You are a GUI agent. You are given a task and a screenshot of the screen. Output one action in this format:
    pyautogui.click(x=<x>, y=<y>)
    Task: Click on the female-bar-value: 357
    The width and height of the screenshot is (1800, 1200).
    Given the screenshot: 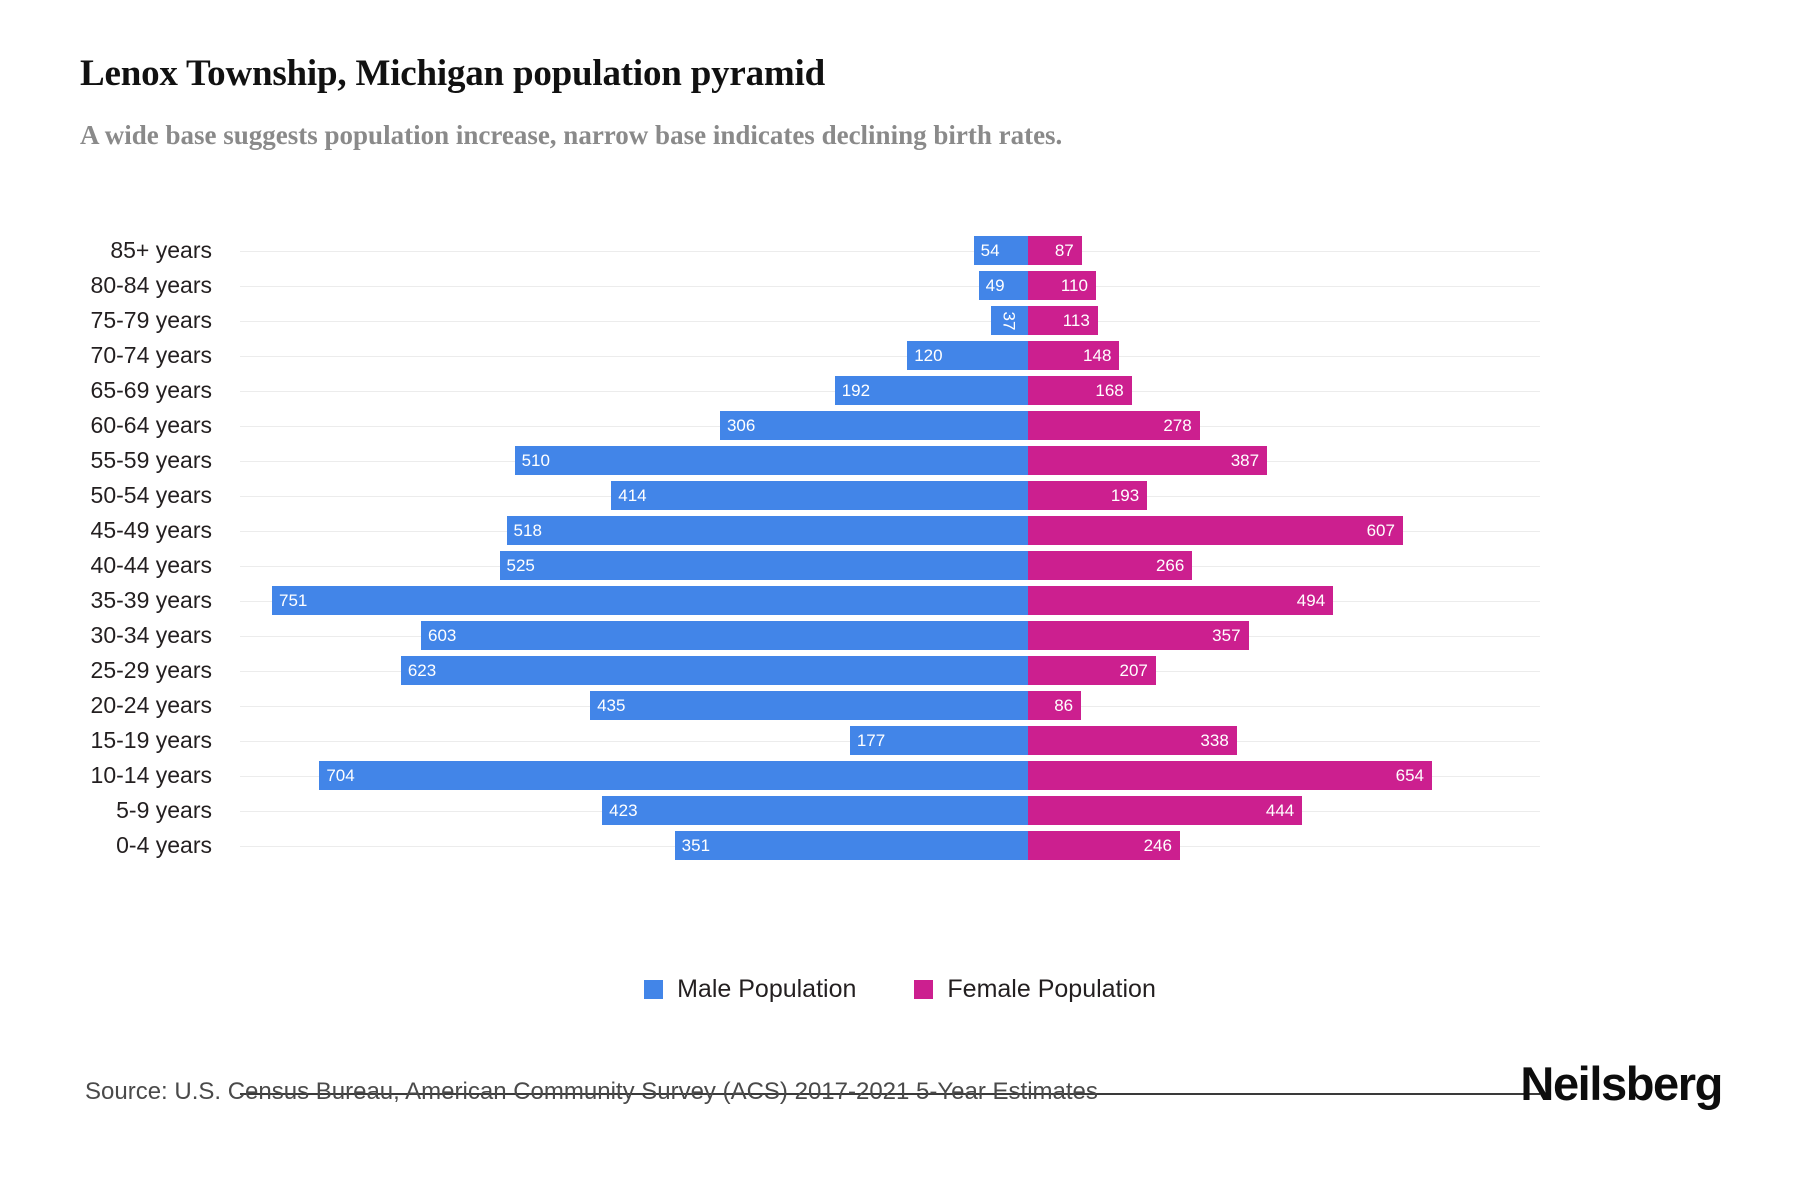 What is the action you would take?
    pyautogui.click(x=1226, y=635)
    